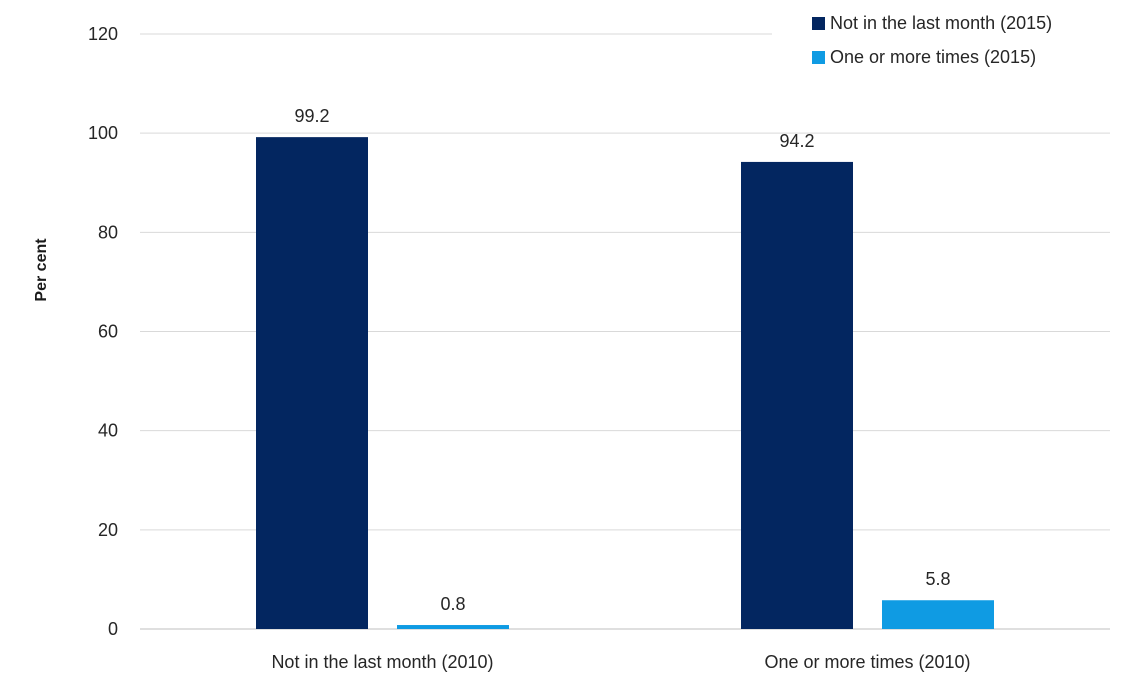 The image size is (1132, 678). I want to click on y-tick-label: 0, so click(113, 629).